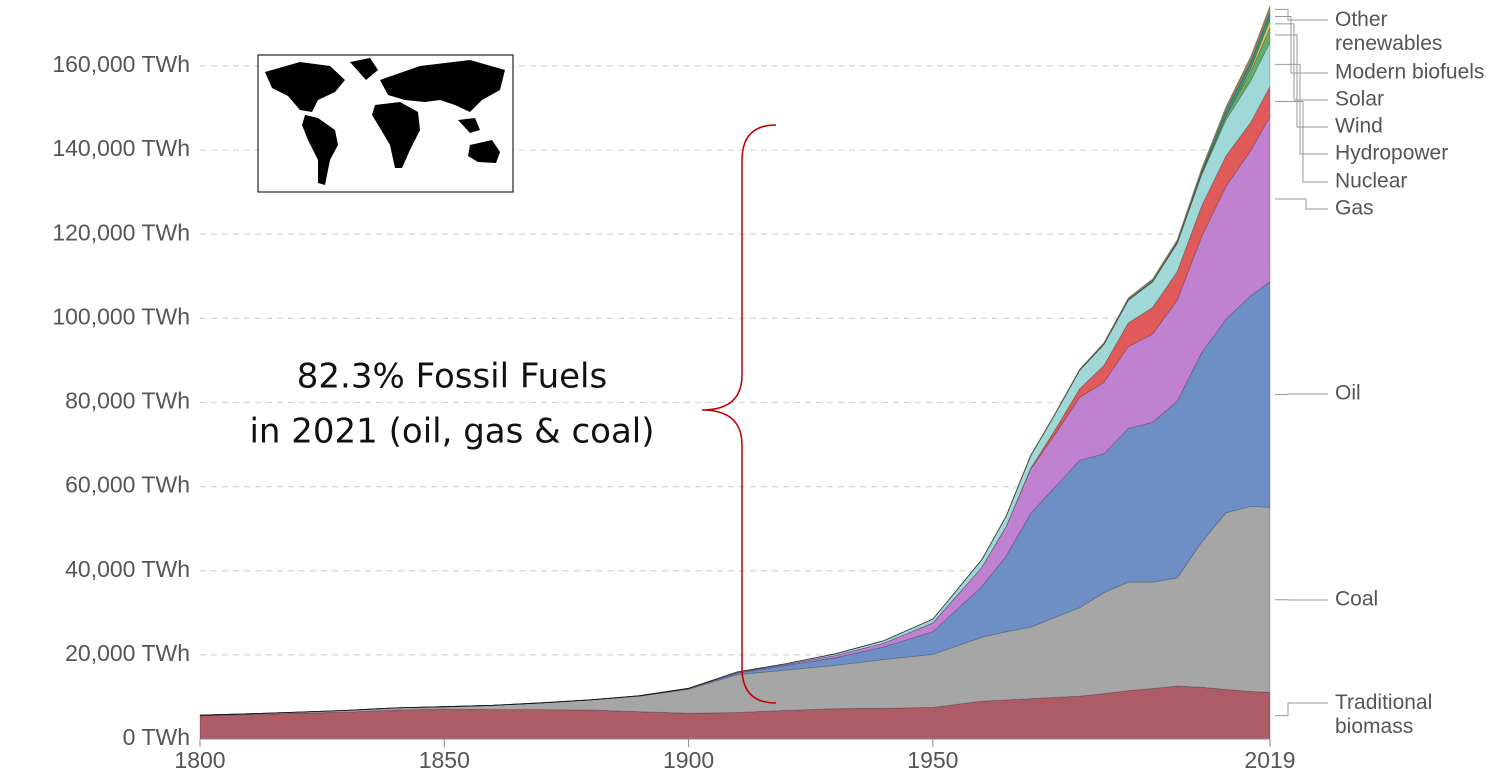  I want to click on brace, so click(739, 414).